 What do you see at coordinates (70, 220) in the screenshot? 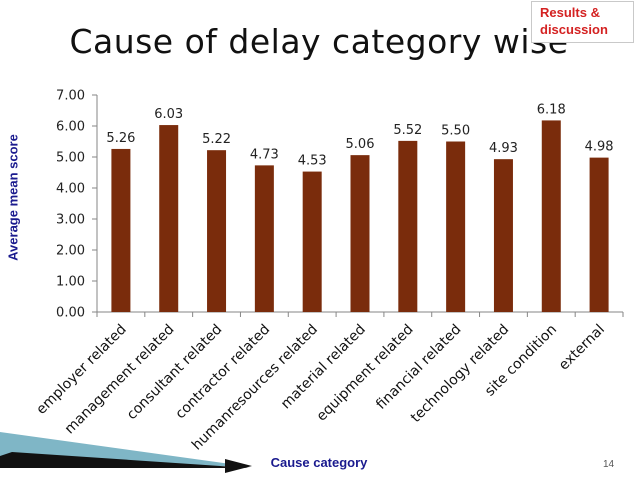
I see `y-tick-label: 3.00` at bounding box center [70, 220].